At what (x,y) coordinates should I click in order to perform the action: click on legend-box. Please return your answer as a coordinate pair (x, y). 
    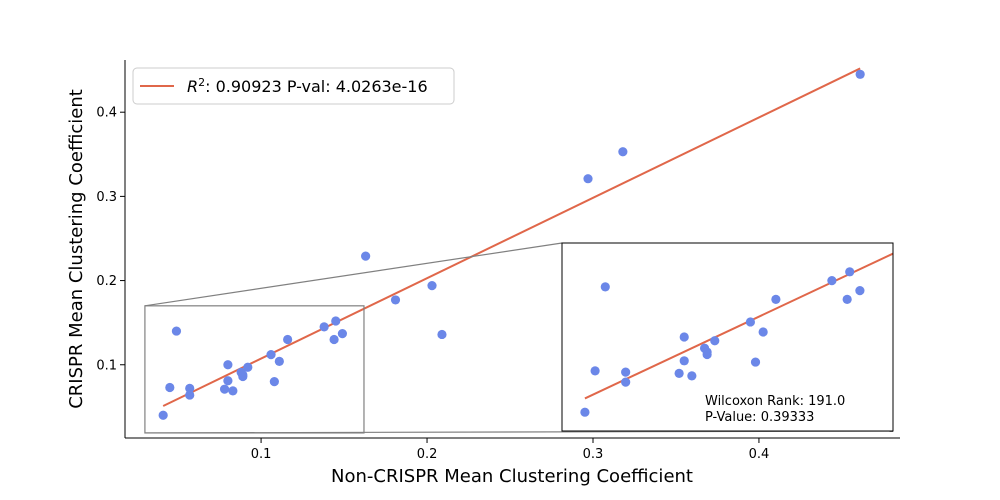
    Looking at the image, I should click on (293, 86).